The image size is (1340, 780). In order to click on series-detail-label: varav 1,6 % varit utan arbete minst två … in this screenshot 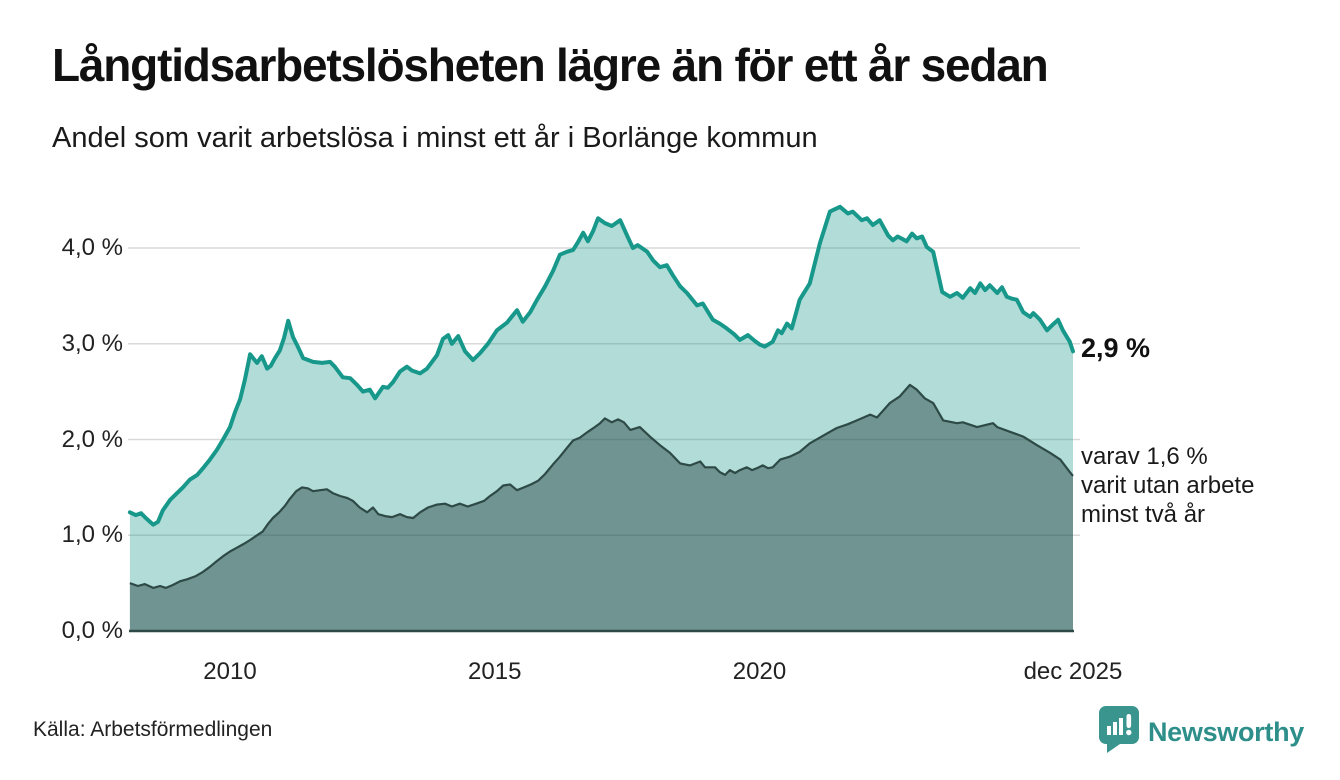, I will do `click(1167, 485)`.